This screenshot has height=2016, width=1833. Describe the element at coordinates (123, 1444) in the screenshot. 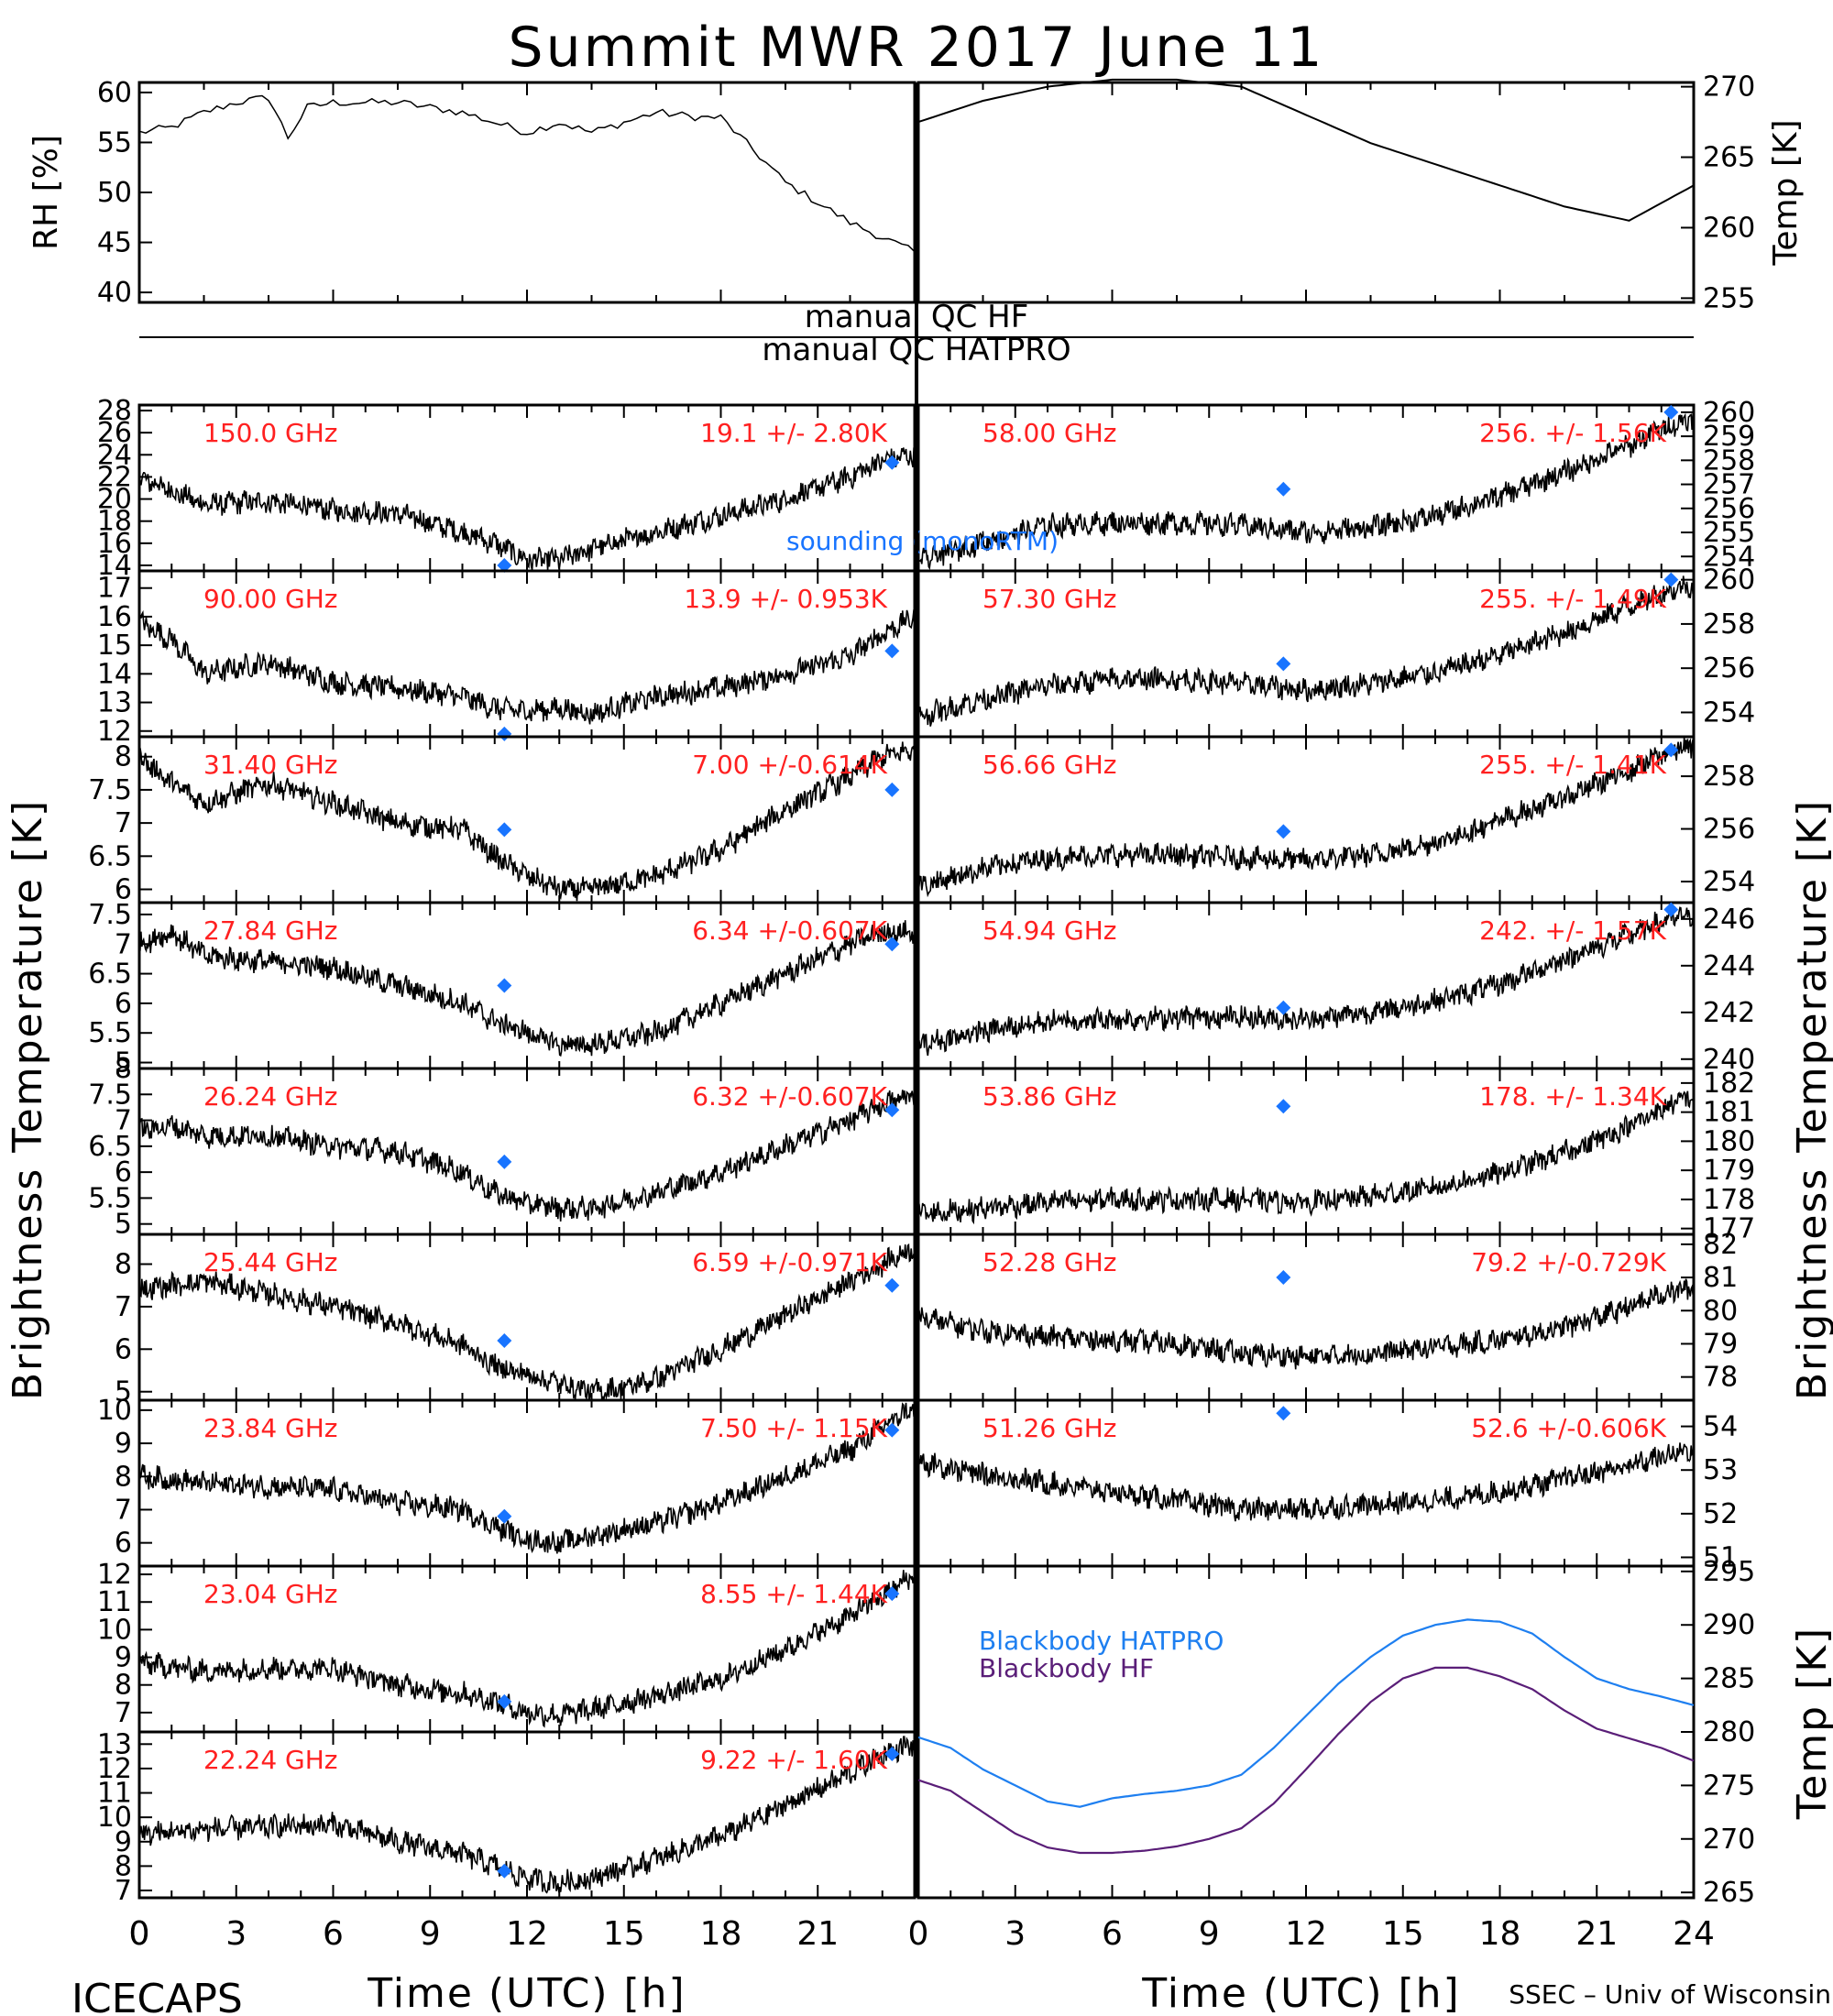

I see `y-tick-label: 9` at that location.